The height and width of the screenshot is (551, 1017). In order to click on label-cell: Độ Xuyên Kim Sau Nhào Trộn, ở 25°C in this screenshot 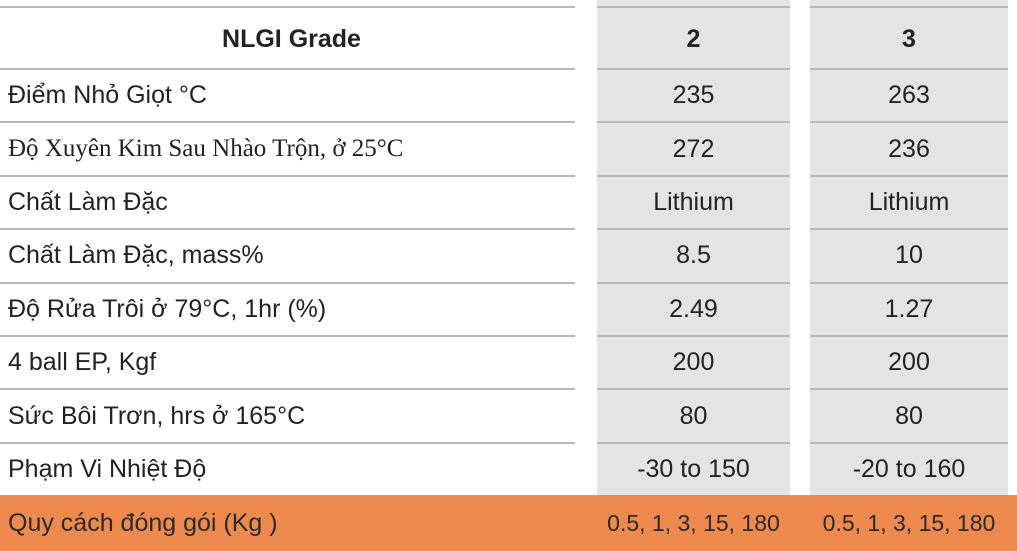, I will do `click(206, 149)`.